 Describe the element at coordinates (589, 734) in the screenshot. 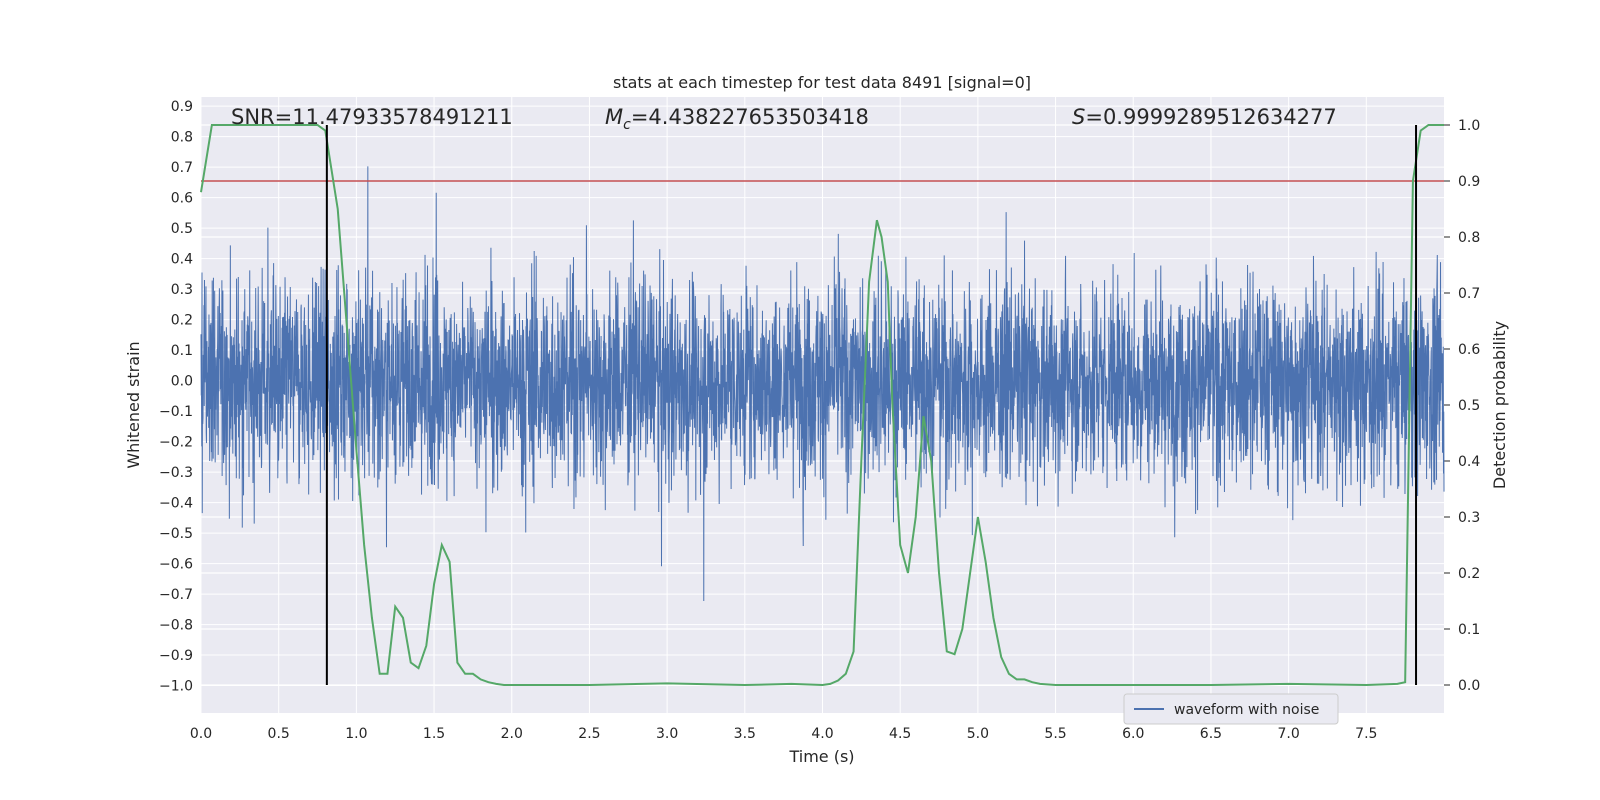

I see `x-tick-label: 2.5` at that location.